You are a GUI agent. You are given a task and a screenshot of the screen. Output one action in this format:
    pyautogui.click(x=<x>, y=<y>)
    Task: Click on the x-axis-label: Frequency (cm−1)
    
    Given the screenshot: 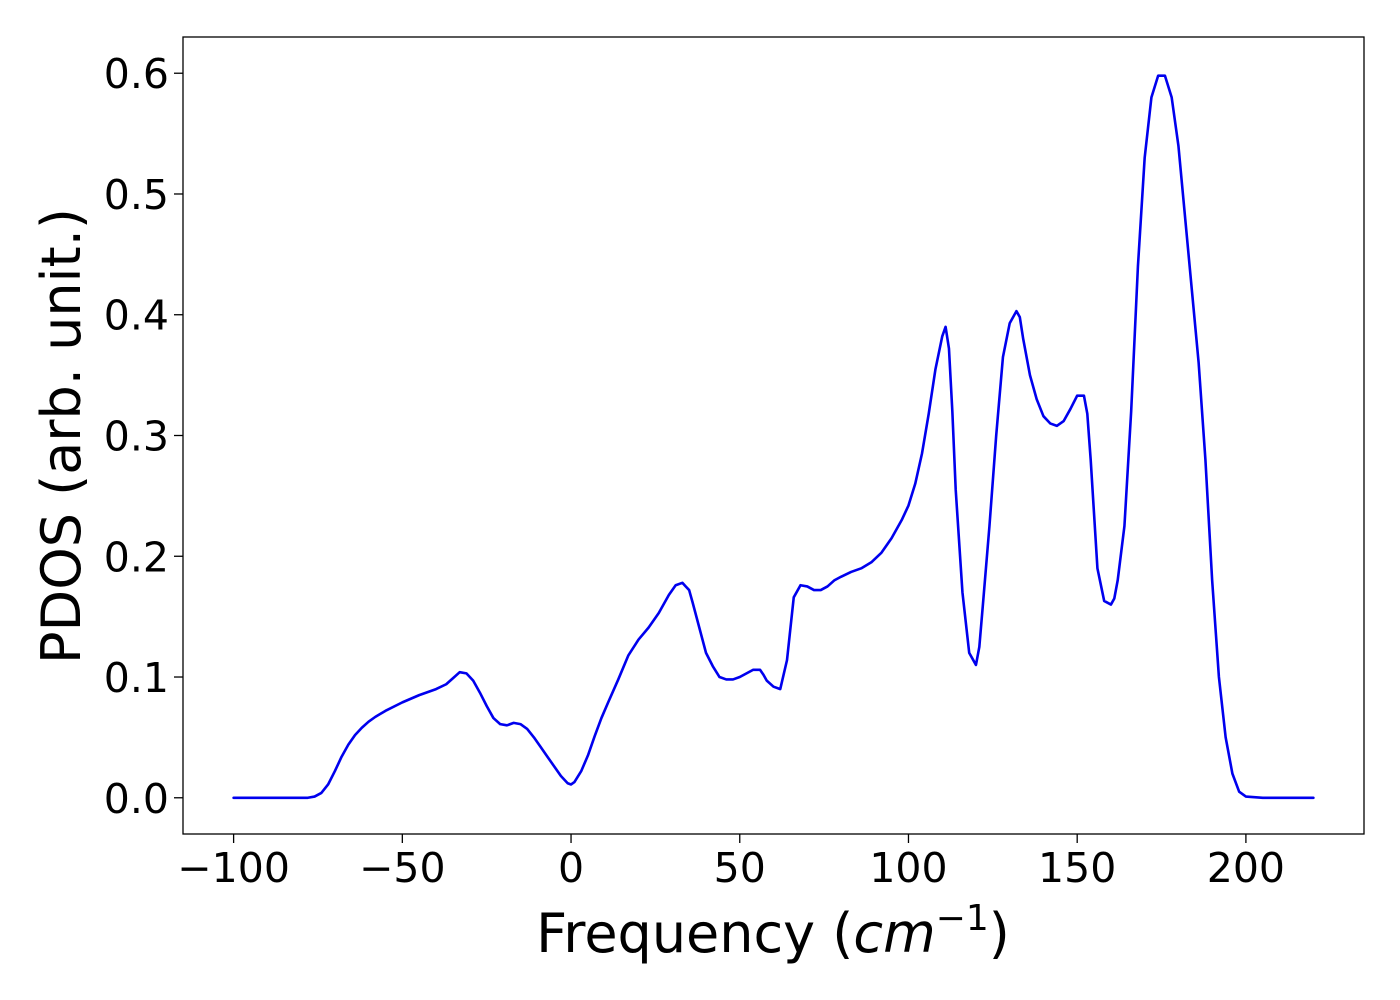 What is the action you would take?
    pyautogui.click(x=773, y=931)
    